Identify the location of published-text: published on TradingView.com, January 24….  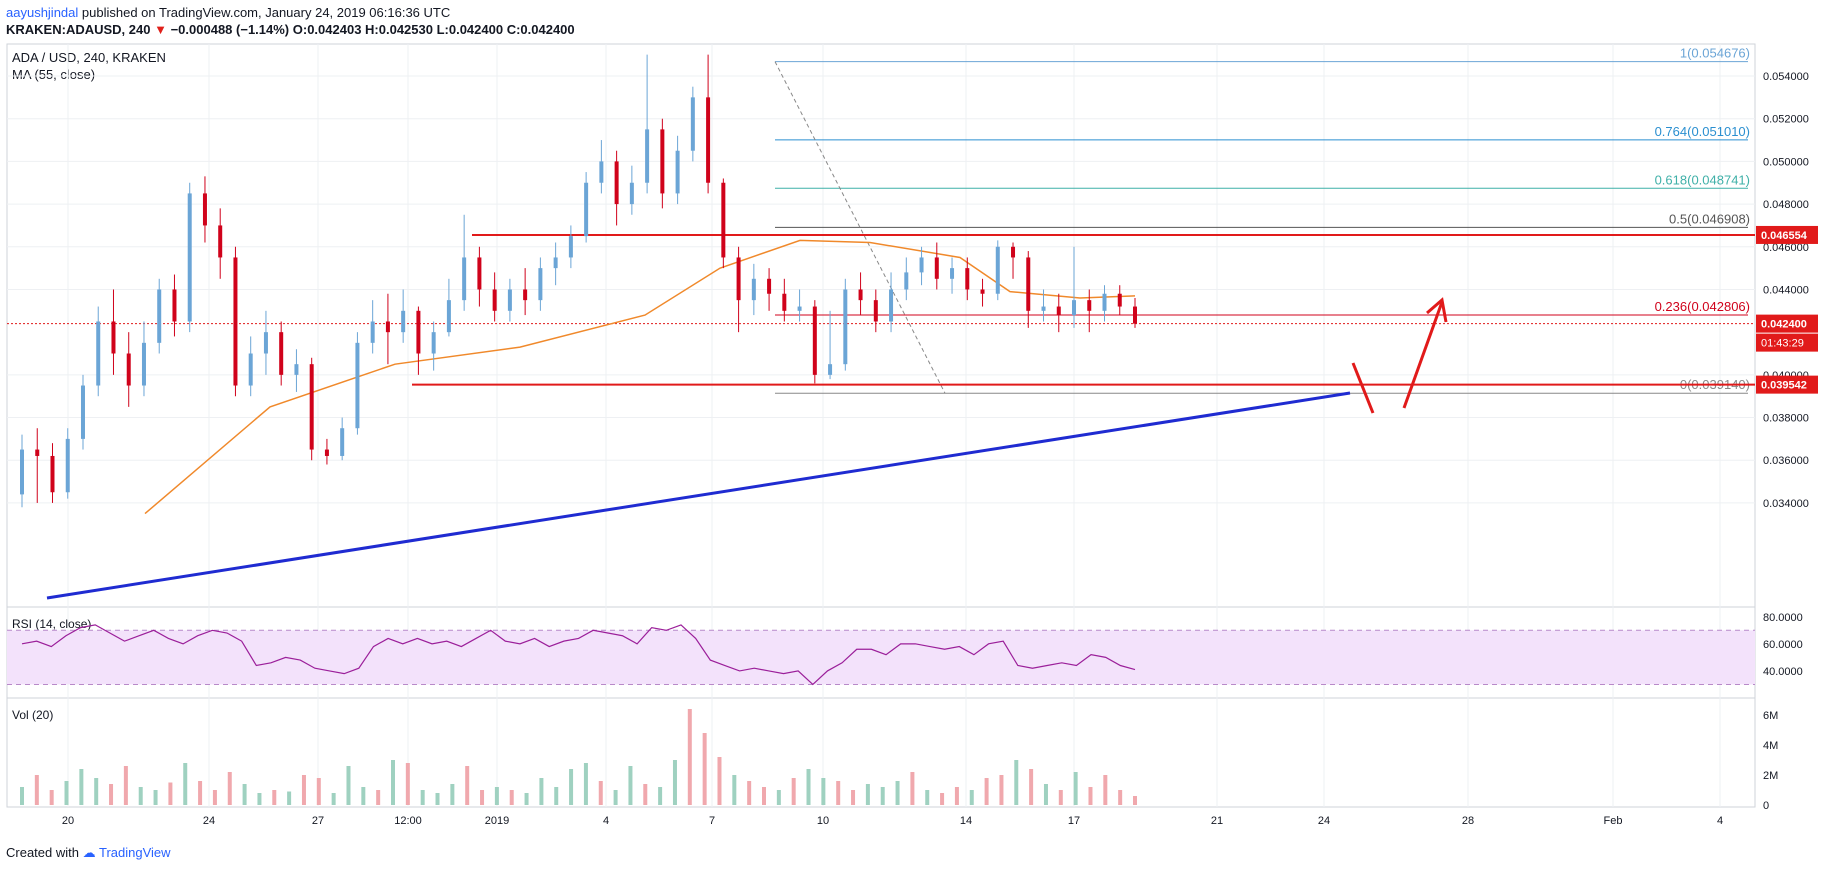
(266, 12).